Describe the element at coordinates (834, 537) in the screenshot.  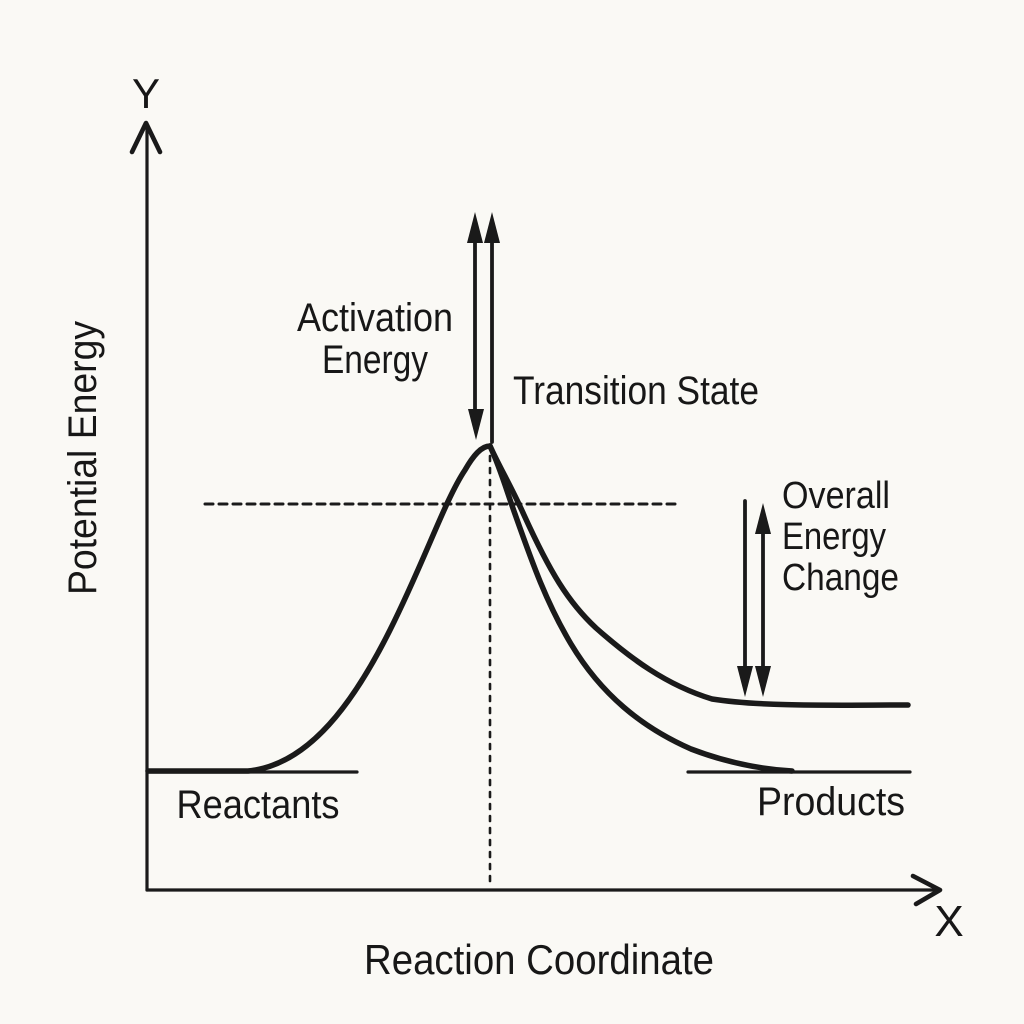
I see `overall-energy-change-label-line2: Energy` at that location.